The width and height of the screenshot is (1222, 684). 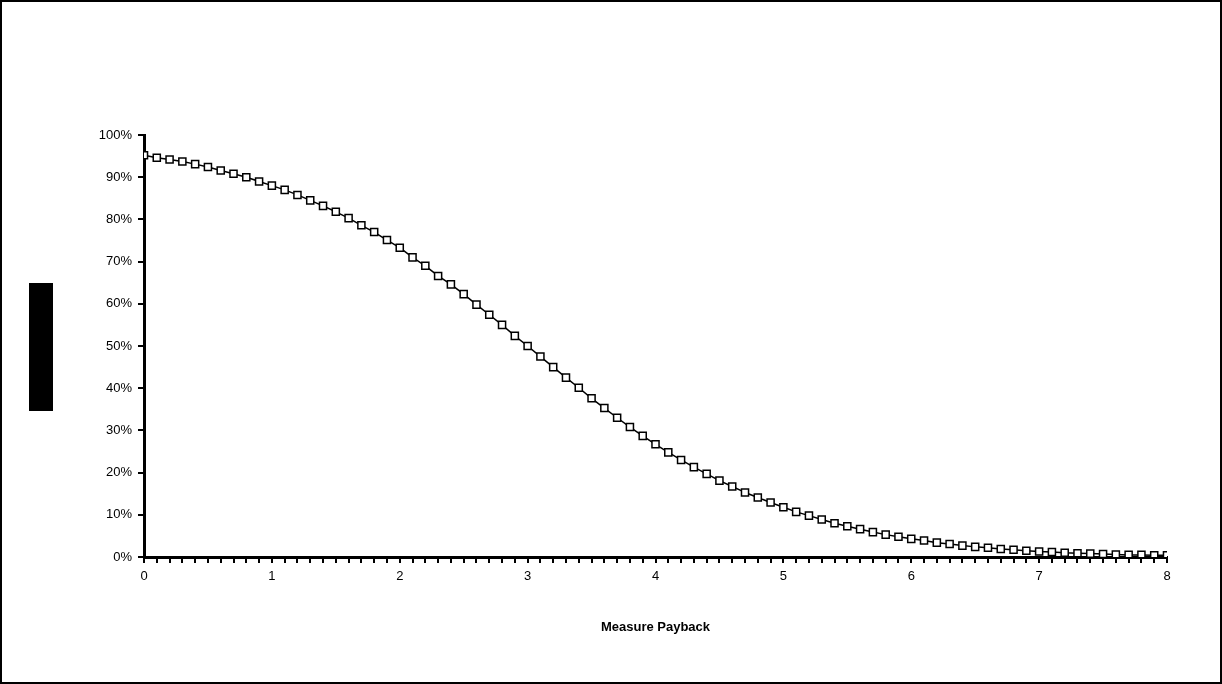 What do you see at coordinates (119, 387) in the screenshot?
I see `y-tick-label: 40%` at bounding box center [119, 387].